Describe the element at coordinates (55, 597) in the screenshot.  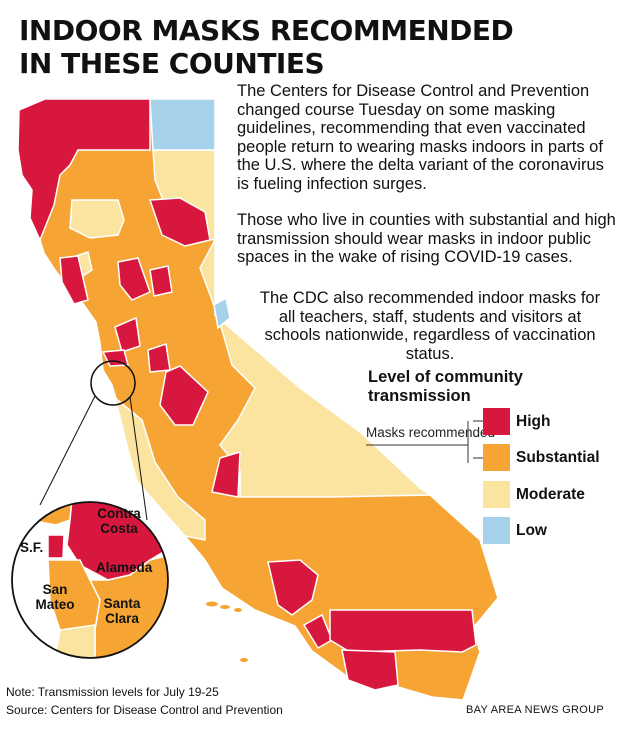
I see `inset-label-san-mateo: San Mateo` at that location.